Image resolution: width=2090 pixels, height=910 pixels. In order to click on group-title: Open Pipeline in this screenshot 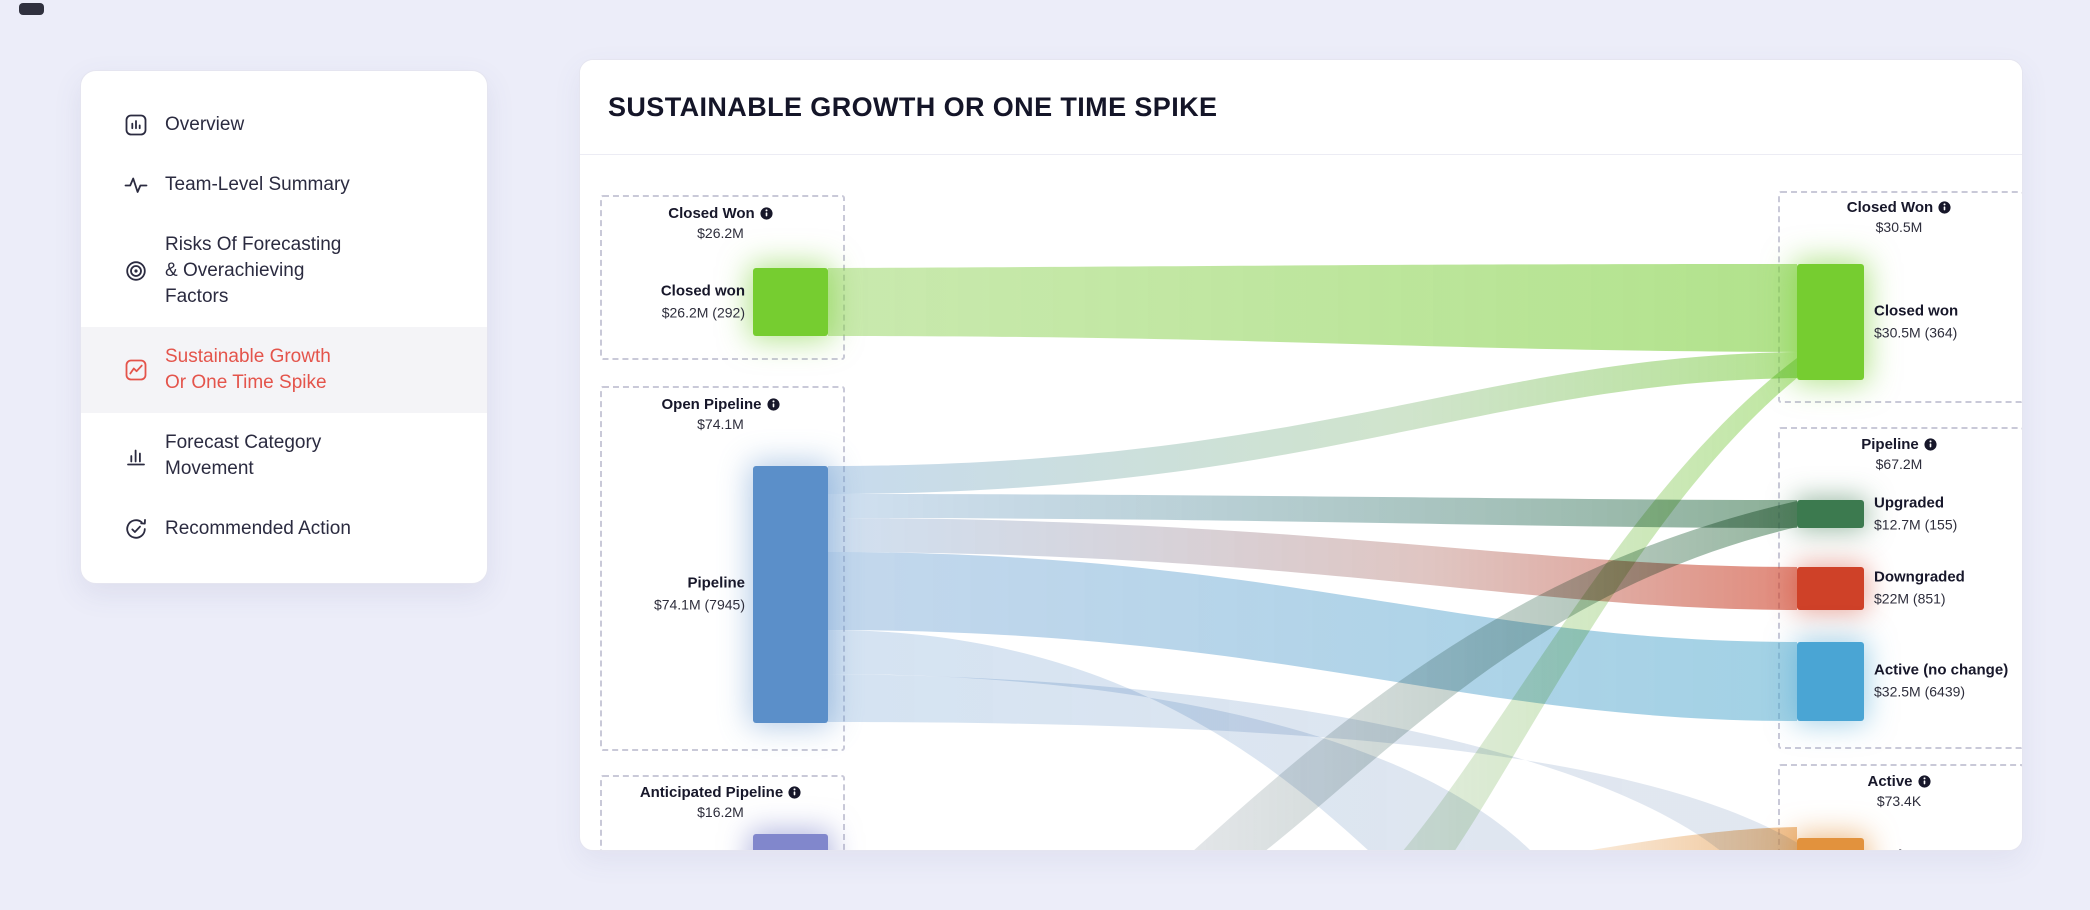, I will do `click(711, 404)`.